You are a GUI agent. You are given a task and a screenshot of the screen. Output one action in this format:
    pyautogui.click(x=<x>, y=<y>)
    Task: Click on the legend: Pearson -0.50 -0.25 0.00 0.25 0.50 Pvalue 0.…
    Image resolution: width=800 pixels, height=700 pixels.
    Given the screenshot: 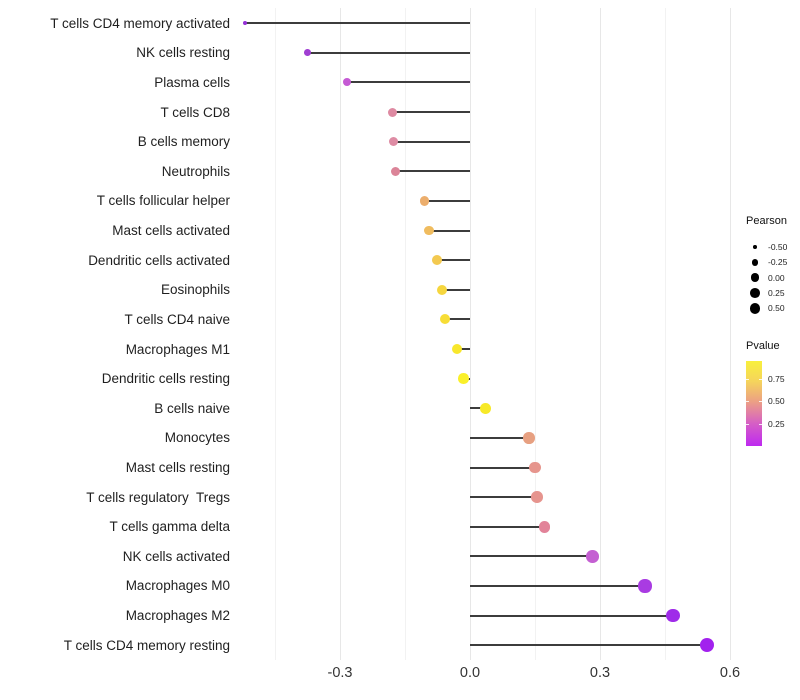 What is the action you would take?
    pyautogui.click(x=766, y=350)
    